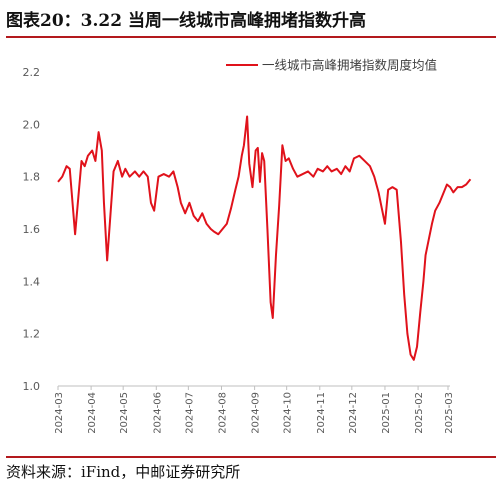 The height and width of the screenshot is (486, 502). I want to click on y-tick-label: 1.6, so click(32, 229).